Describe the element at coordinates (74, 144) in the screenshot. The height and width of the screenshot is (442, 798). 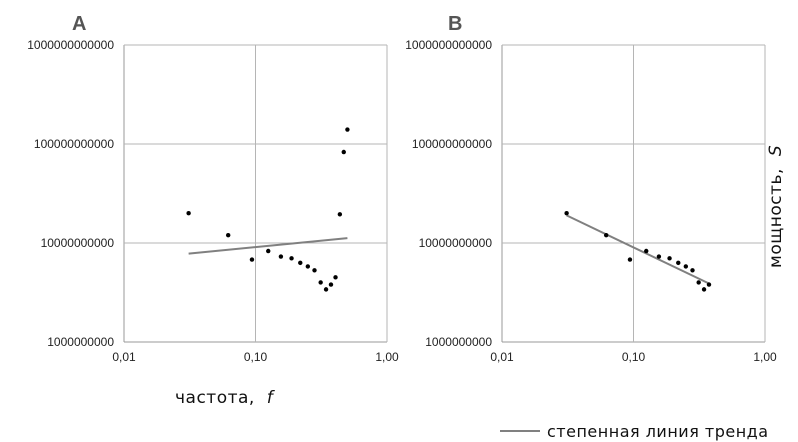
I see `y-tick-label-a: 100000000000` at that location.